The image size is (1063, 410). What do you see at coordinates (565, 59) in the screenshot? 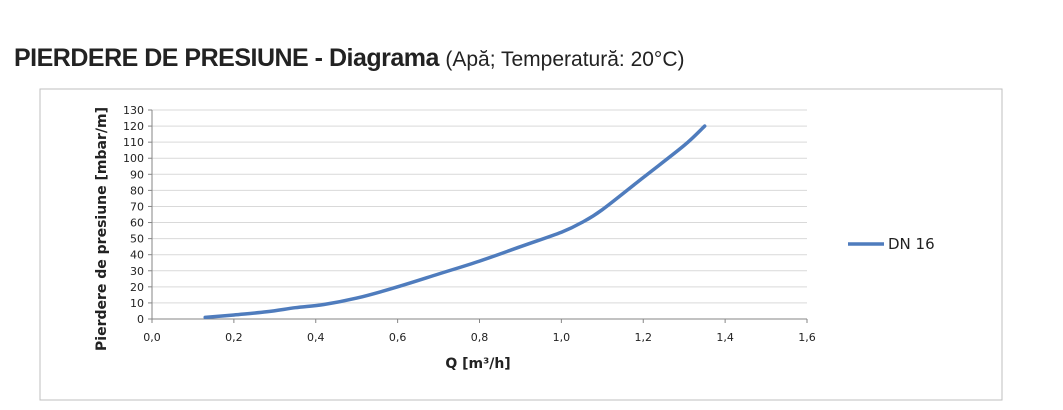
I see `chart-subtitle: (Apă; Temperatură: 20°C)` at bounding box center [565, 59].